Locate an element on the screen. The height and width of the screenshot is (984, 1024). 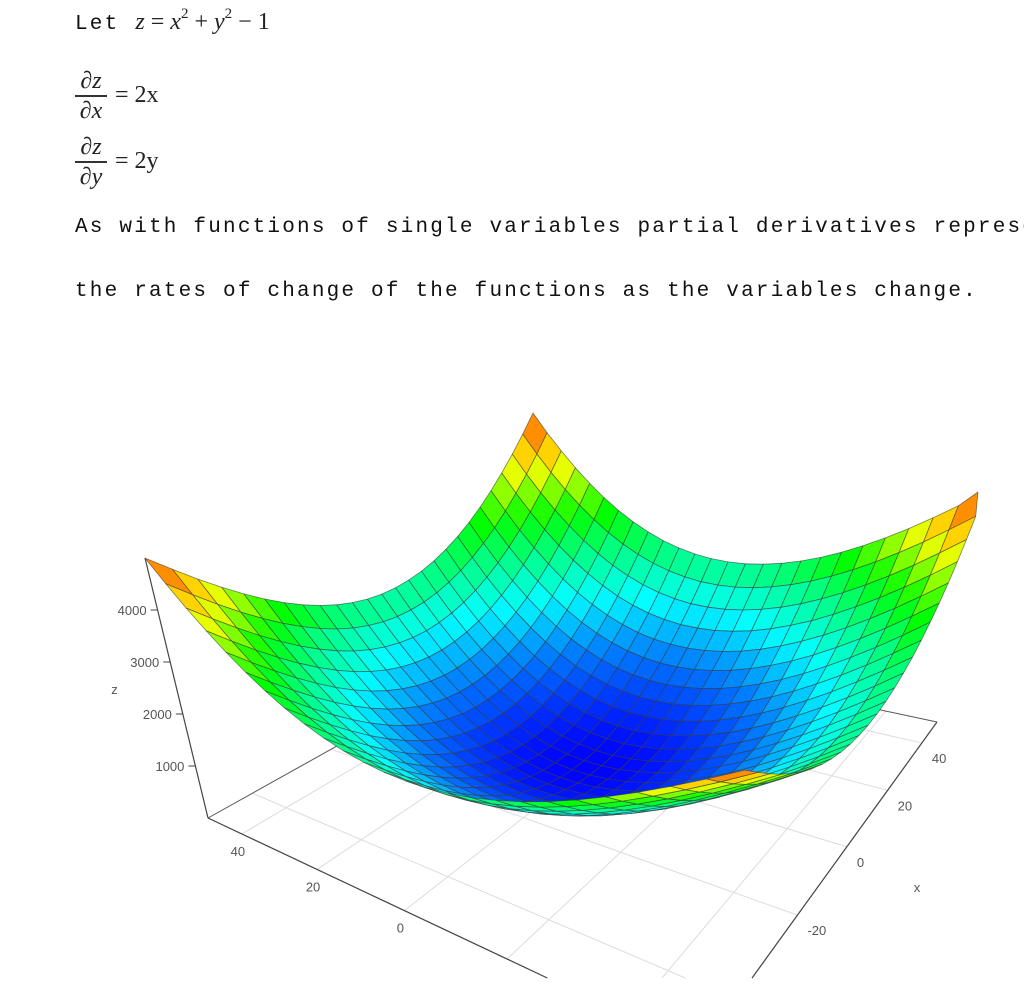
partial-y-equation: ∂z ∂y = 2y is located at coordinates (117, 162).